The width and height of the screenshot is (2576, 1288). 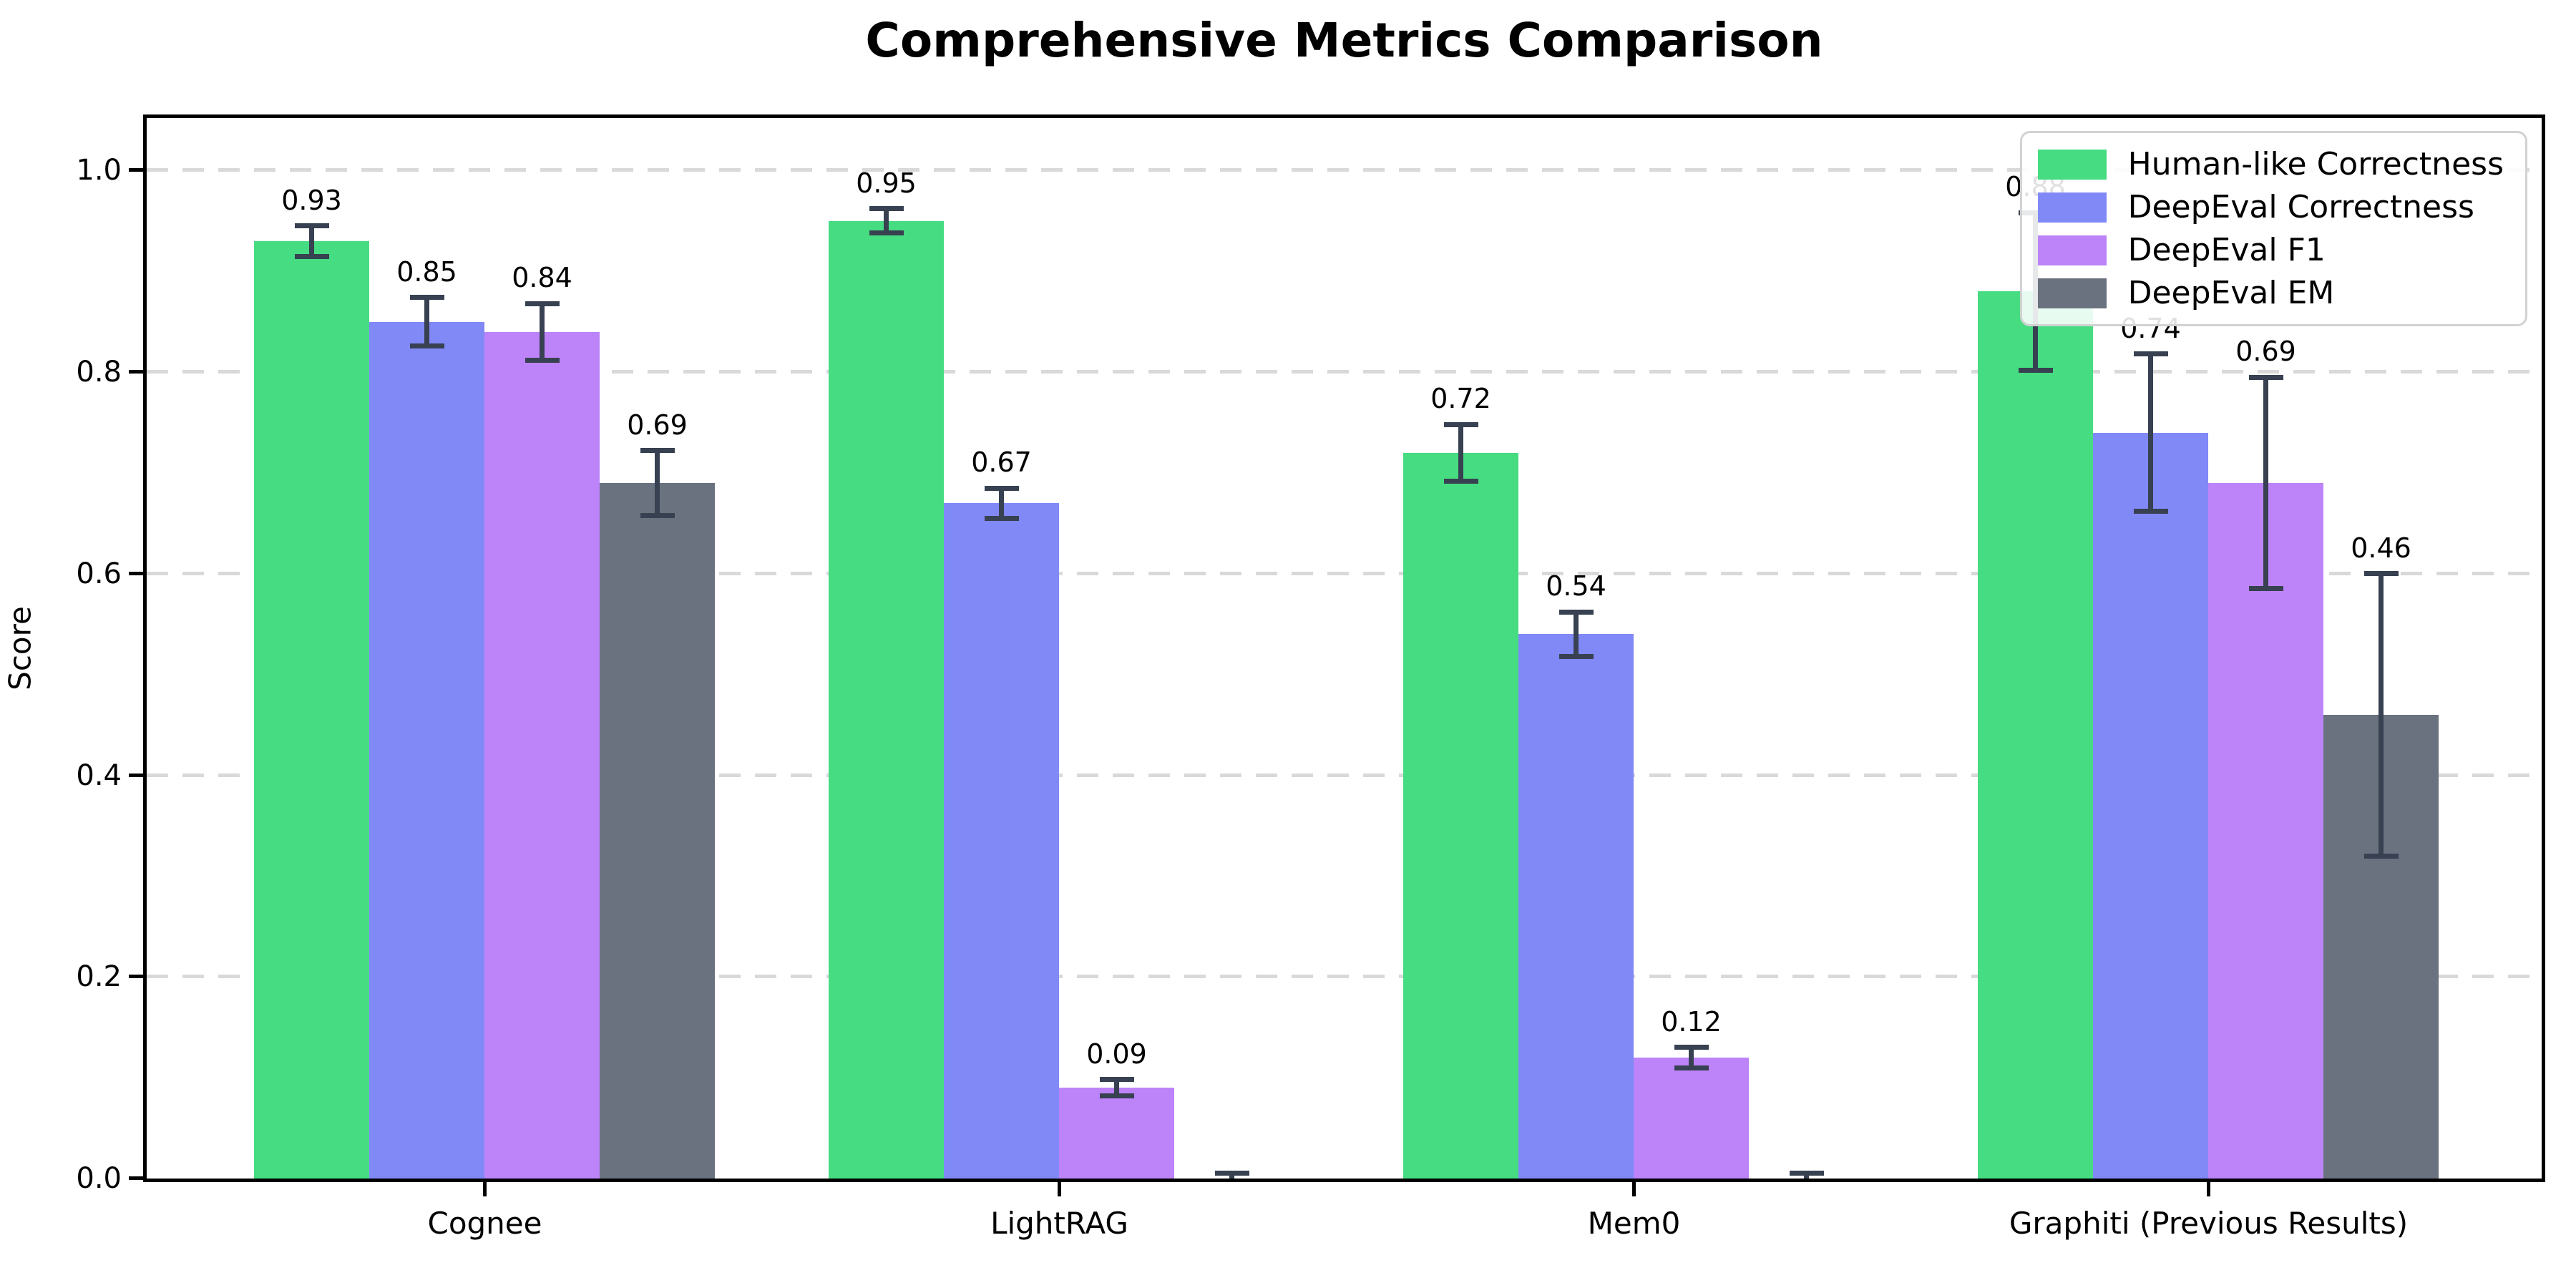 I want to click on bar-value-label: 0.95, so click(x=886, y=183).